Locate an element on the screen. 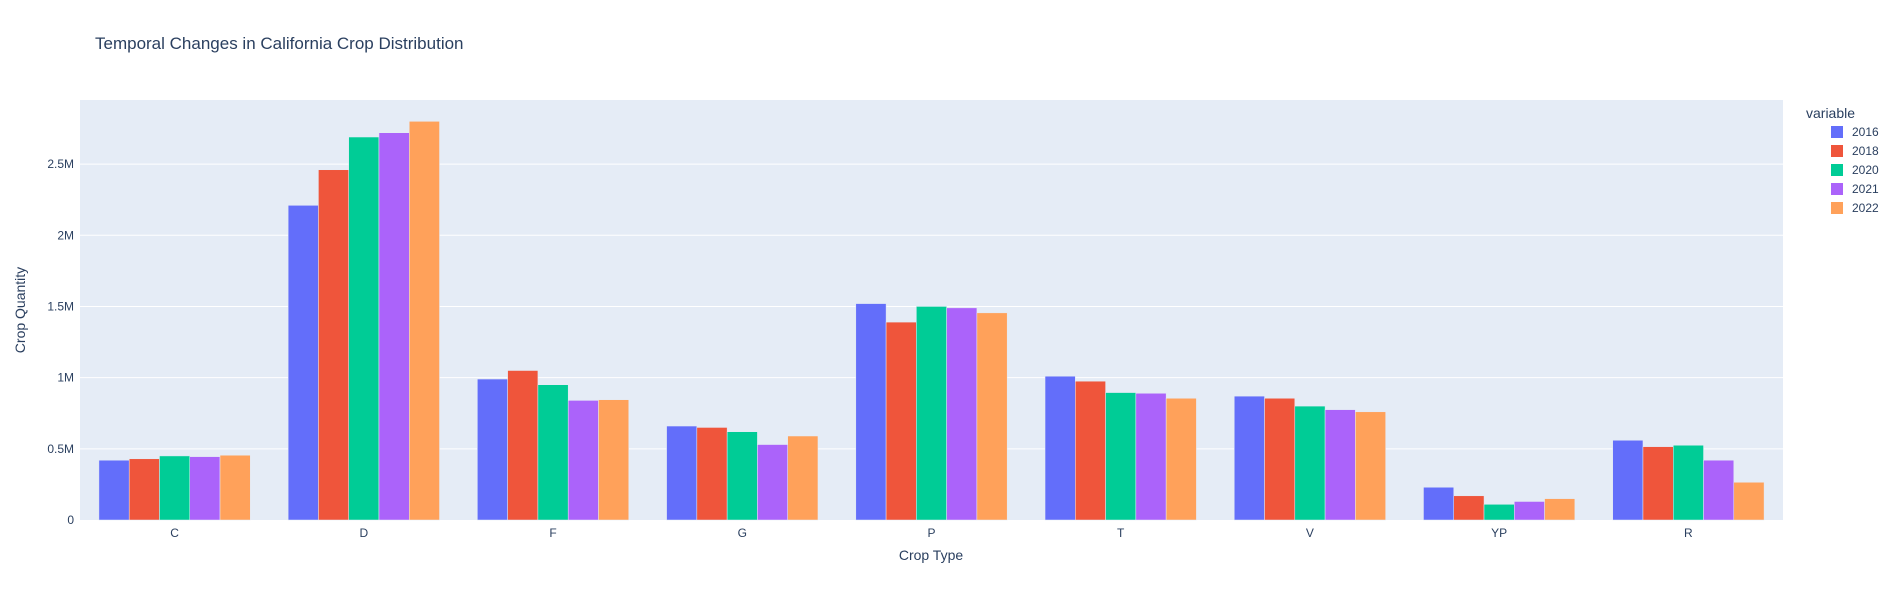 This screenshot has width=1904, height=600. y-tick-label: 2M is located at coordinates (65, 235).